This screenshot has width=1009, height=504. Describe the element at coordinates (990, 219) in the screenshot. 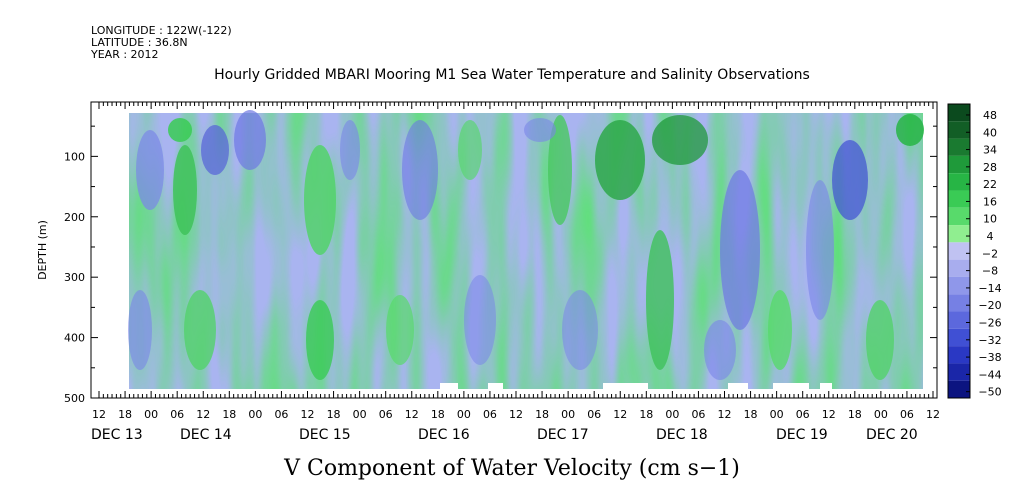

I see `colorbar-label: 10` at that location.